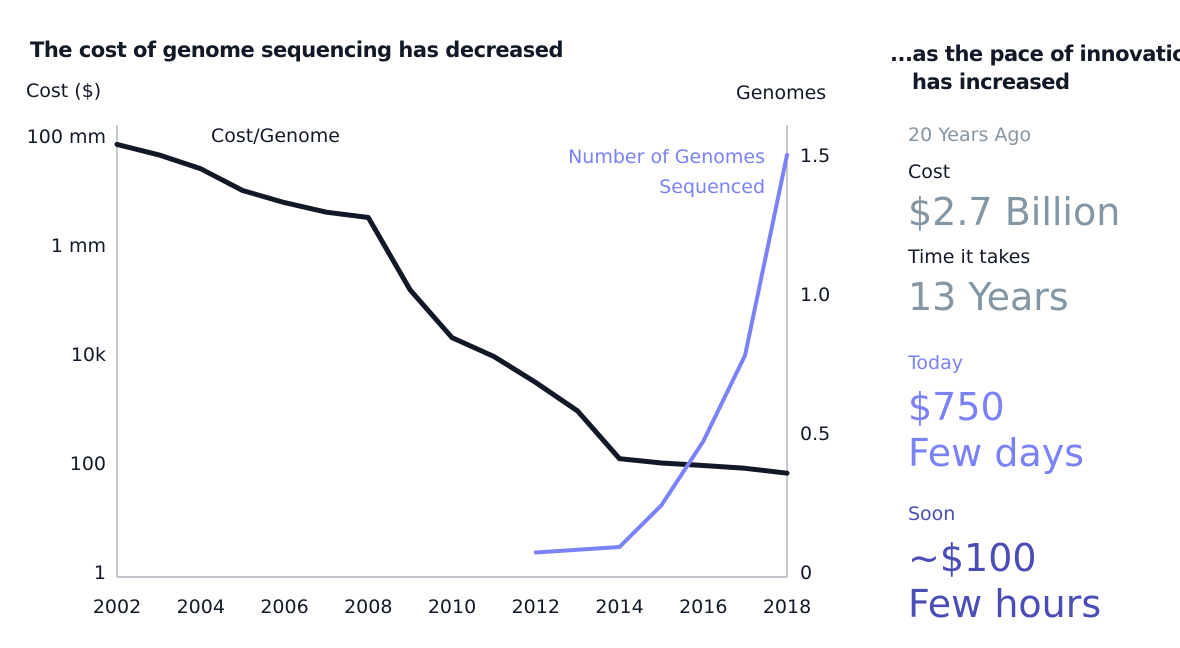 This screenshot has height=648, width=1180. What do you see at coordinates (781, 93) in the screenshot?
I see `right-axis-title: Genomes` at bounding box center [781, 93].